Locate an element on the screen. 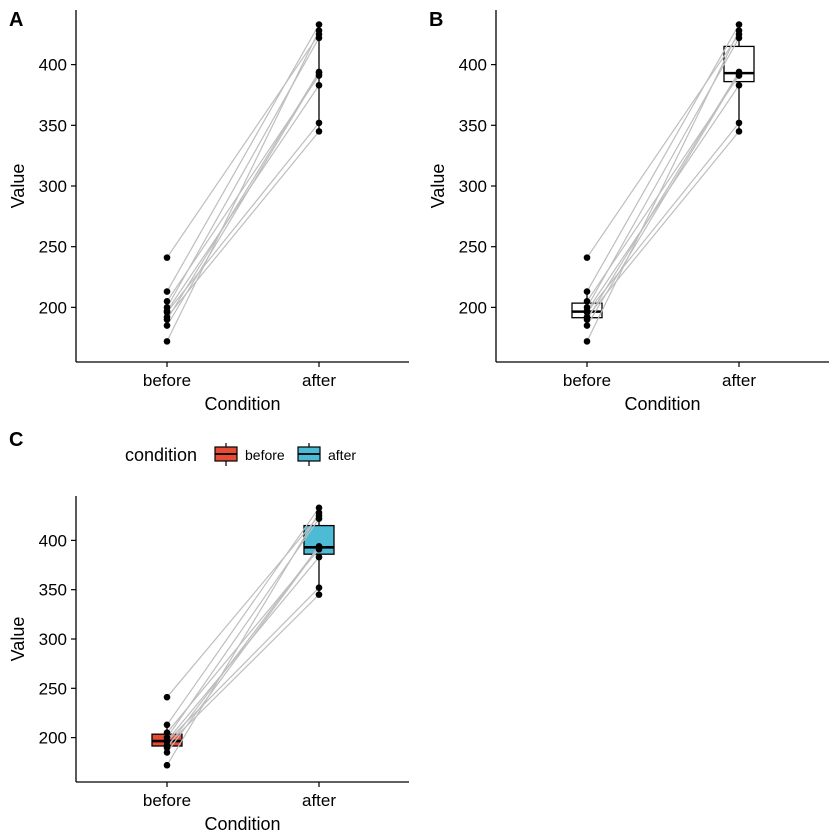 The image size is (840, 840). panel-tag: B is located at coordinates (436, 20).